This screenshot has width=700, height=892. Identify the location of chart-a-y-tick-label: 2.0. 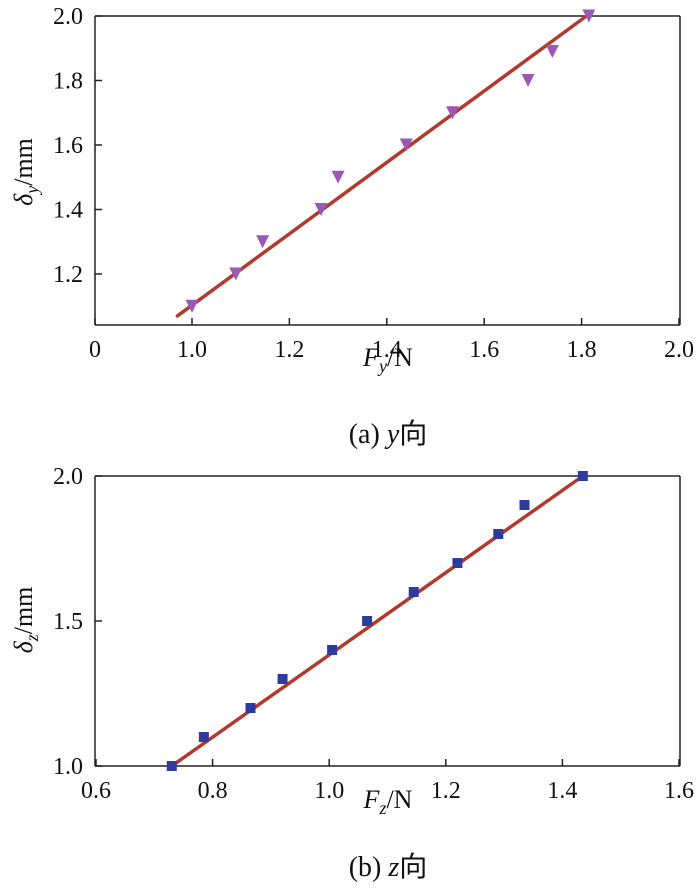
(68, 17).